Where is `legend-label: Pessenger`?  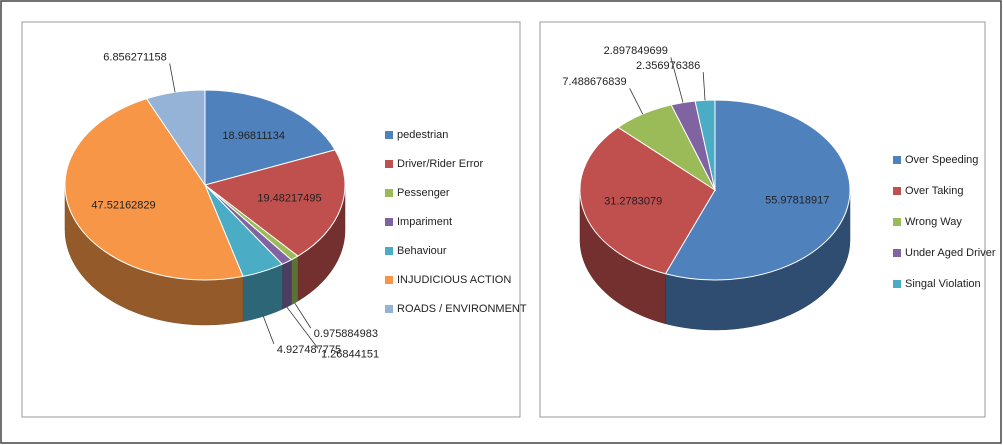 legend-label: Pessenger is located at coordinates (423, 193).